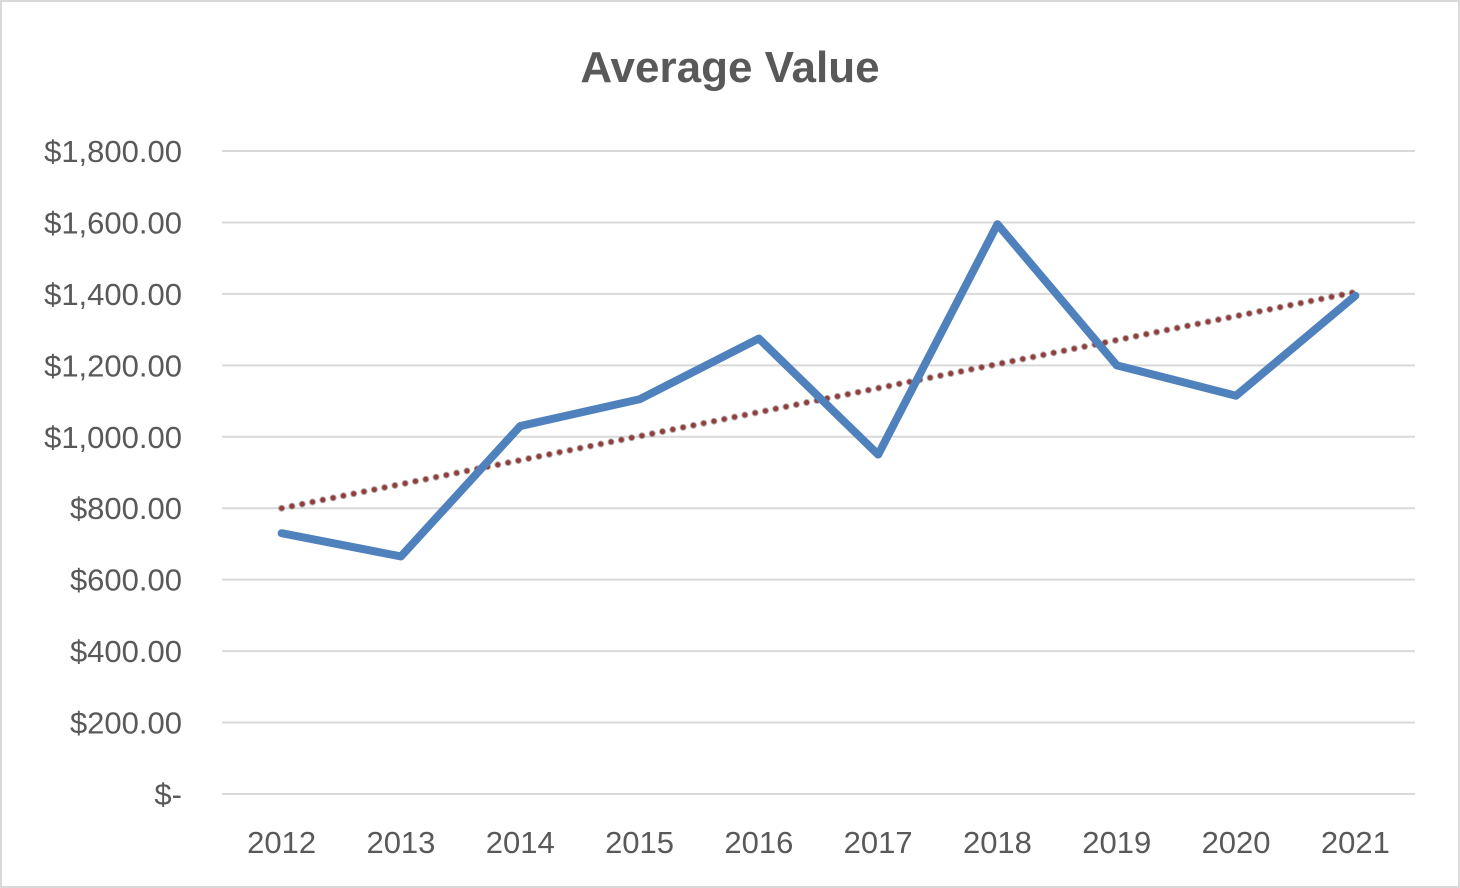  I want to click on chart-title: Average Value, so click(729, 67).